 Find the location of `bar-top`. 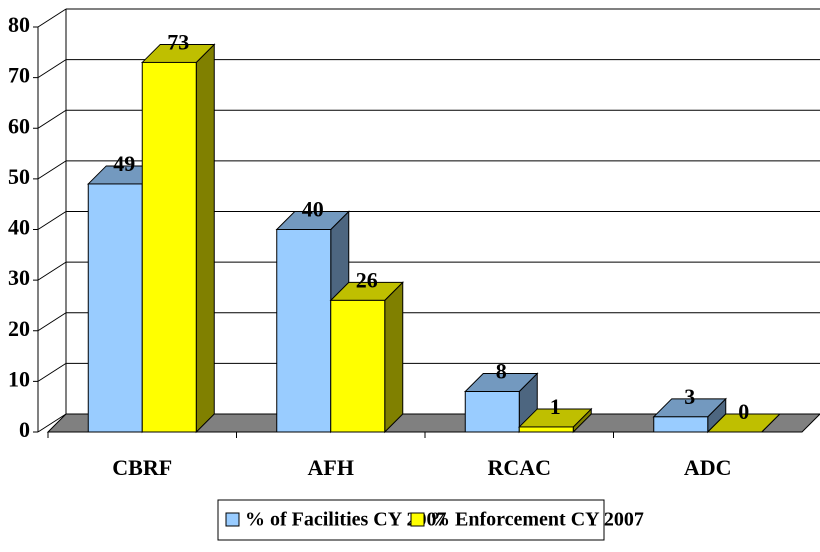

bar-top is located at coordinates (743, 423).